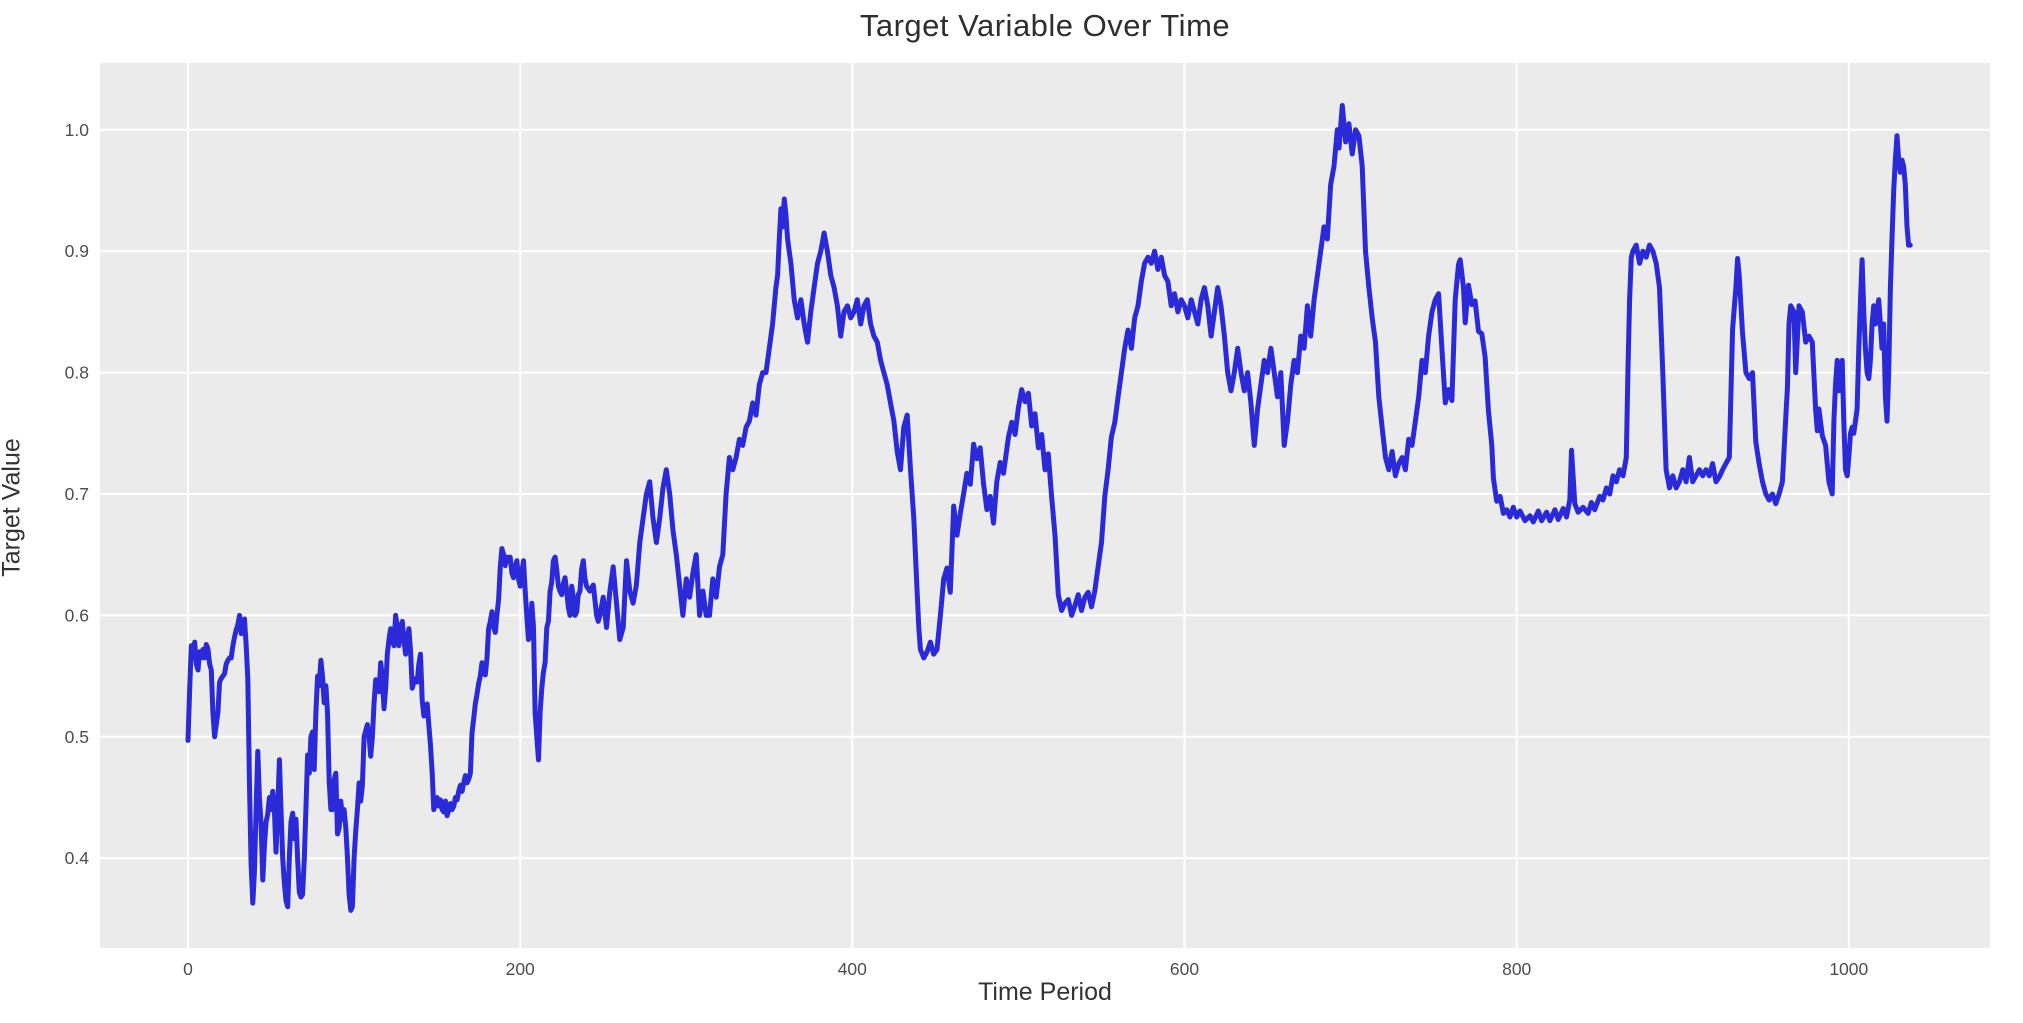  Describe the element at coordinates (1848, 969) in the screenshot. I see `x-tick-label: 1000` at that location.